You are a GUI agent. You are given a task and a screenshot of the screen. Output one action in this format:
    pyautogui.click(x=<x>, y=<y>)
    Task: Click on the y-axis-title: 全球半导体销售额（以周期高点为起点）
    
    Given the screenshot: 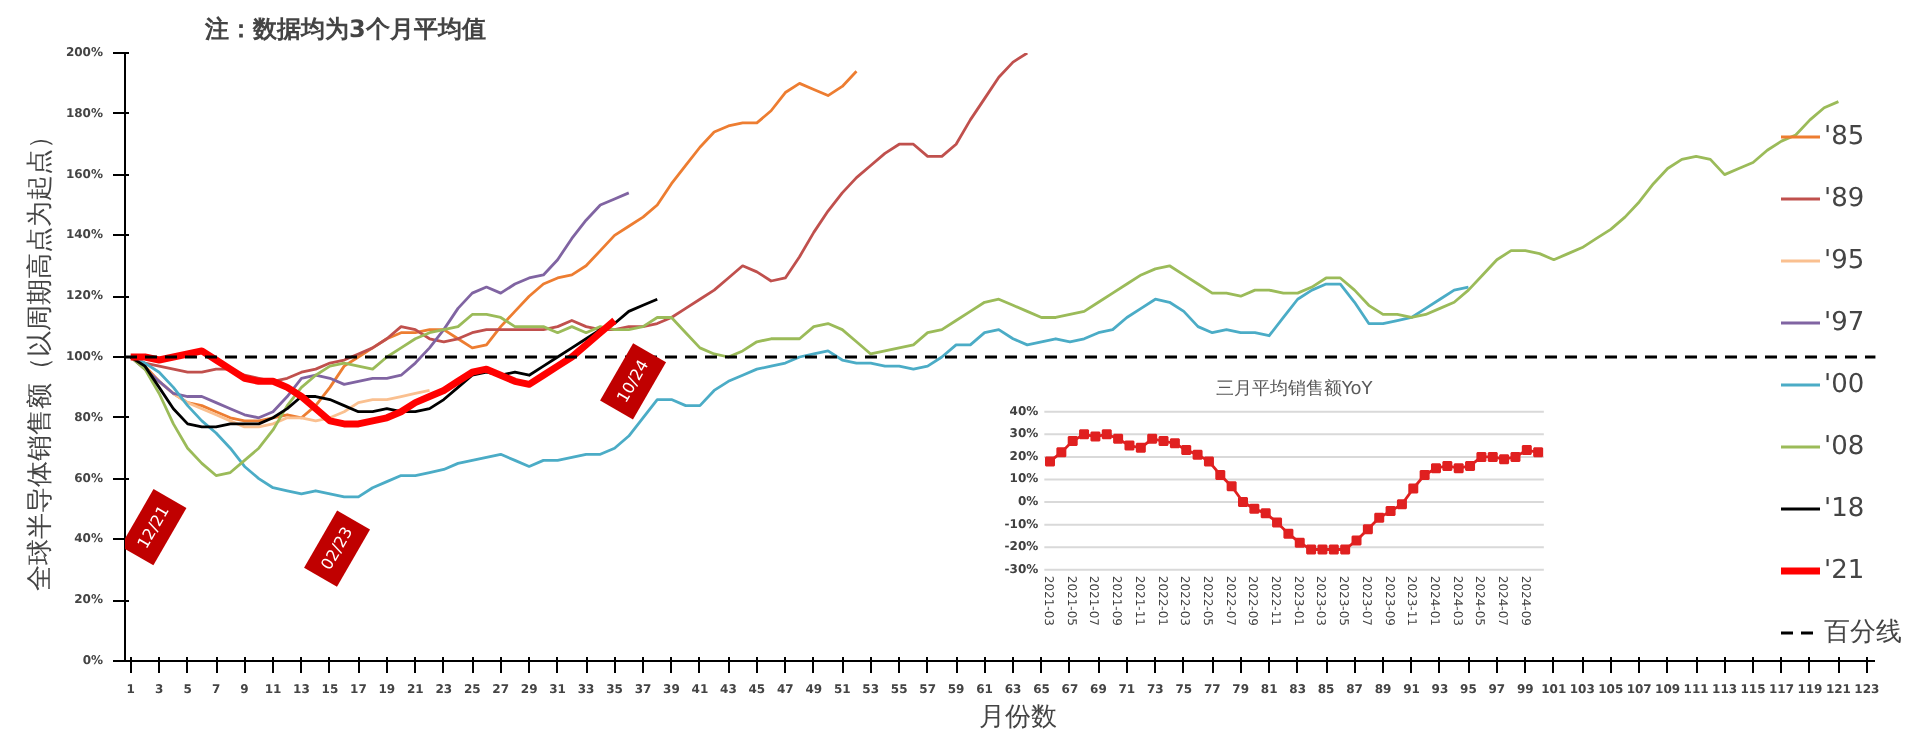 What is the action you would take?
    pyautogui.click(x=39, y=357)
    